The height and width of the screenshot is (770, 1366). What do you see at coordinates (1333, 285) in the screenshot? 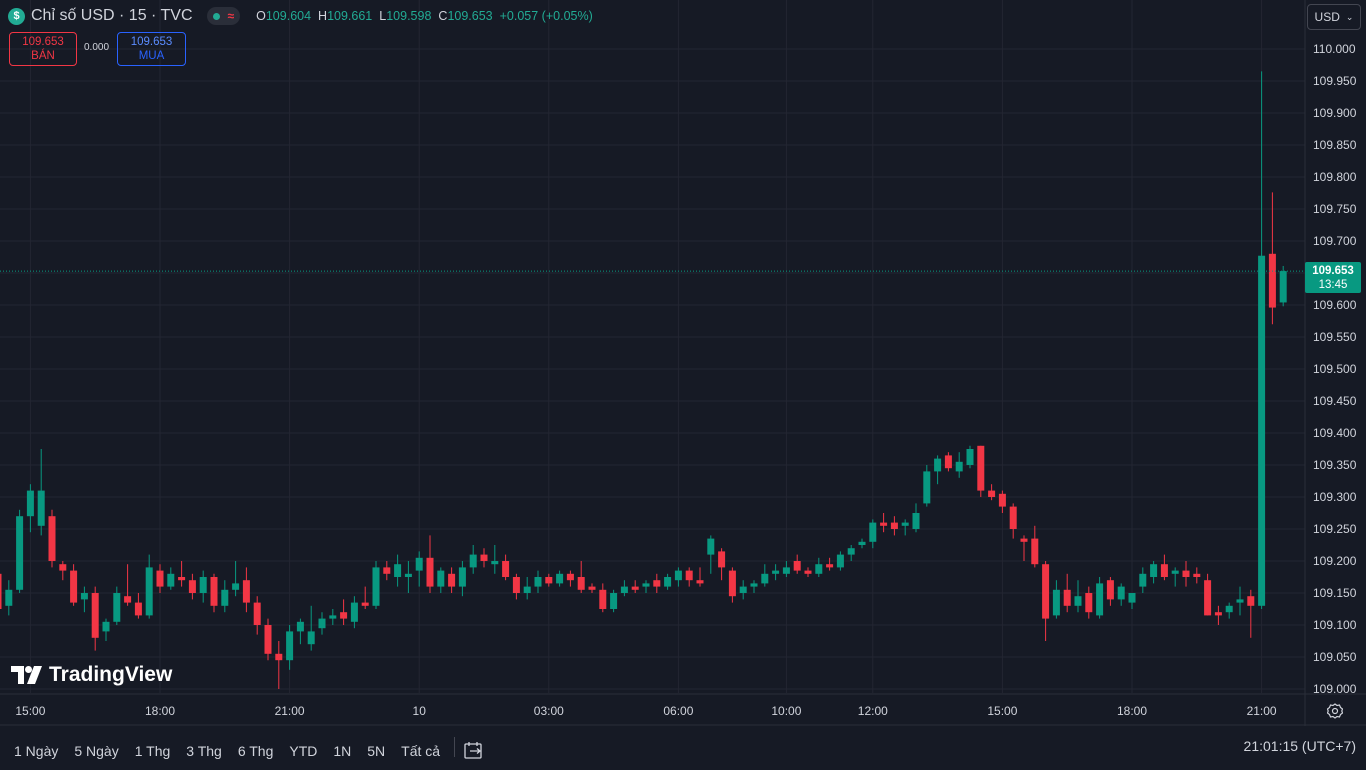
I see `bar-countdown: 13:45` at bounding box center [1333, 285].